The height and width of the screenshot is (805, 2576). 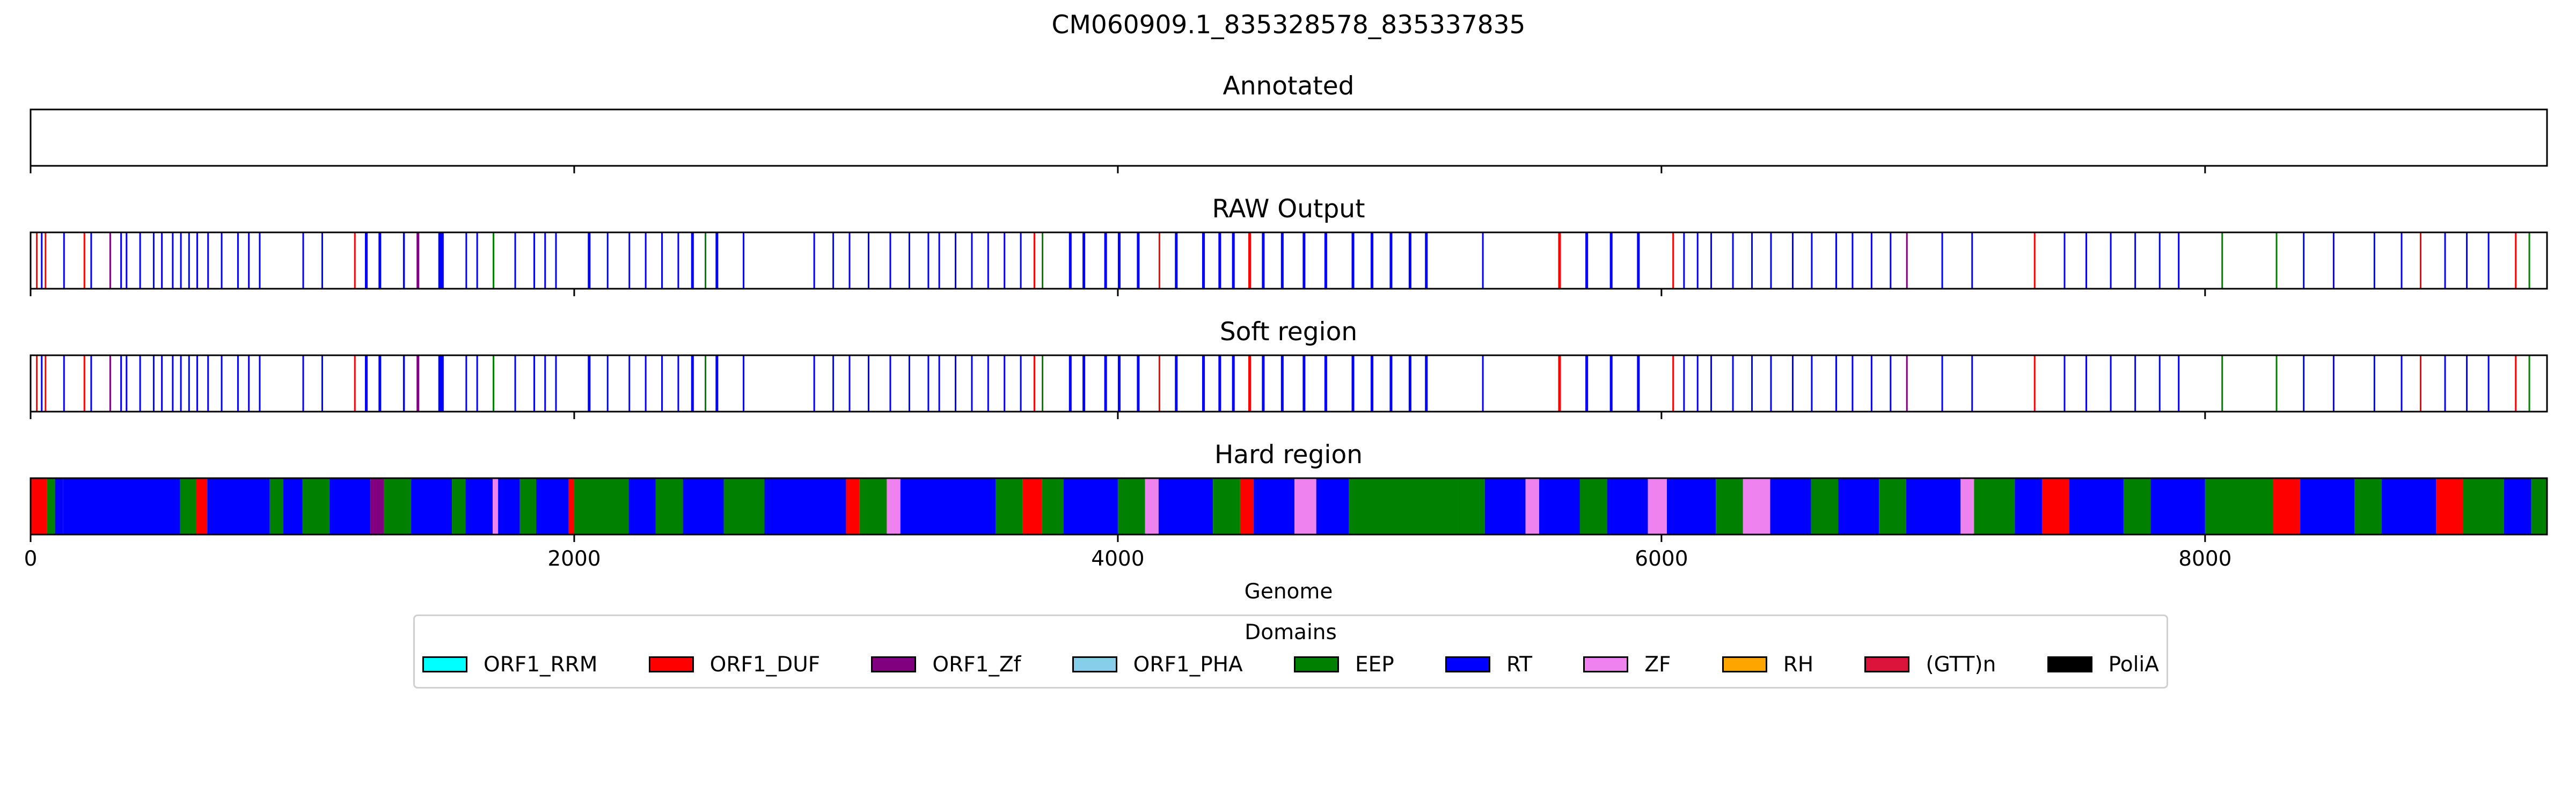 I want to click on legend-label: ZF, so click(x=1657, y=664).